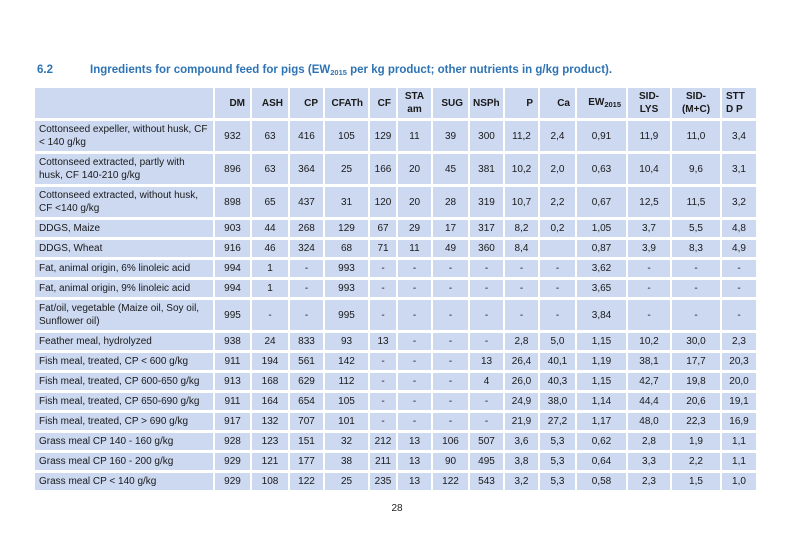  Describe the element at coordinates (347, 363) in the screenshot. I see `value-cell: 142` at that location.